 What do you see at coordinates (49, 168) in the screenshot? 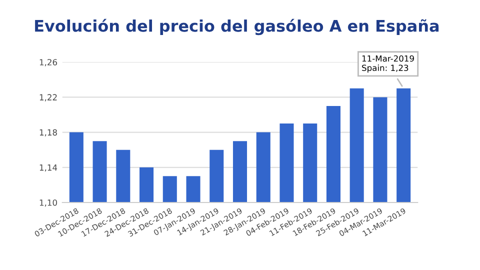
I see `y-tick-label: 1,14` at bounding box center [49, 168].